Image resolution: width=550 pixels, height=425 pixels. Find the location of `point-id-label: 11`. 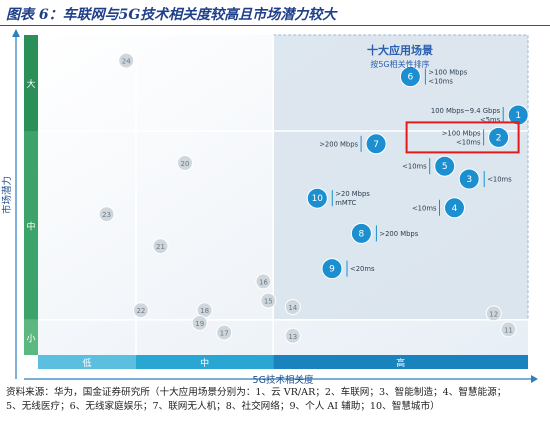

point-id-label: 11 is located at coordinates (508, 330).